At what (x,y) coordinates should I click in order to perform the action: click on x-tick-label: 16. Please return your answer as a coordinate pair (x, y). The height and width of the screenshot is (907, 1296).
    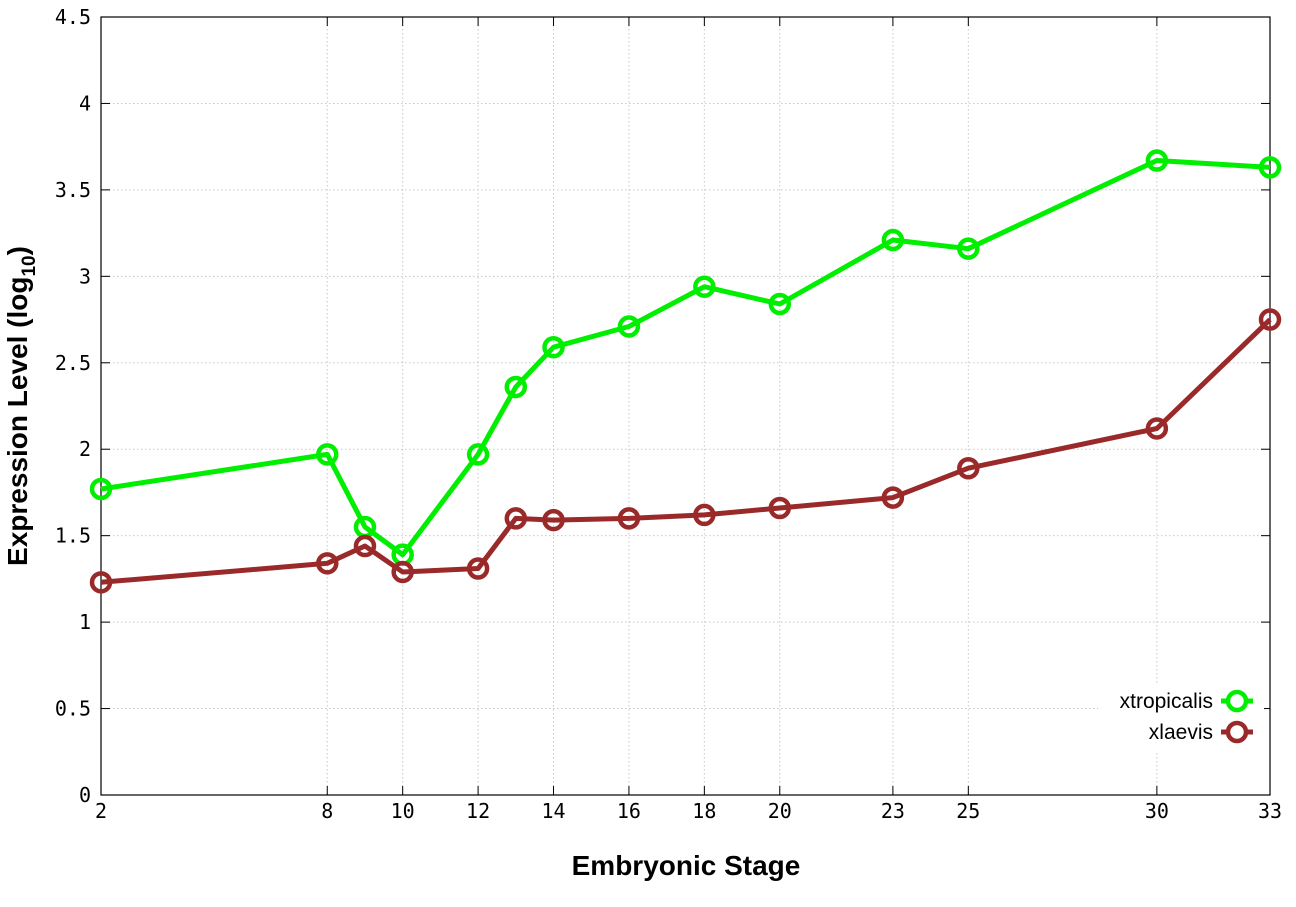
    Looking at the image, I should click on (629, 811).